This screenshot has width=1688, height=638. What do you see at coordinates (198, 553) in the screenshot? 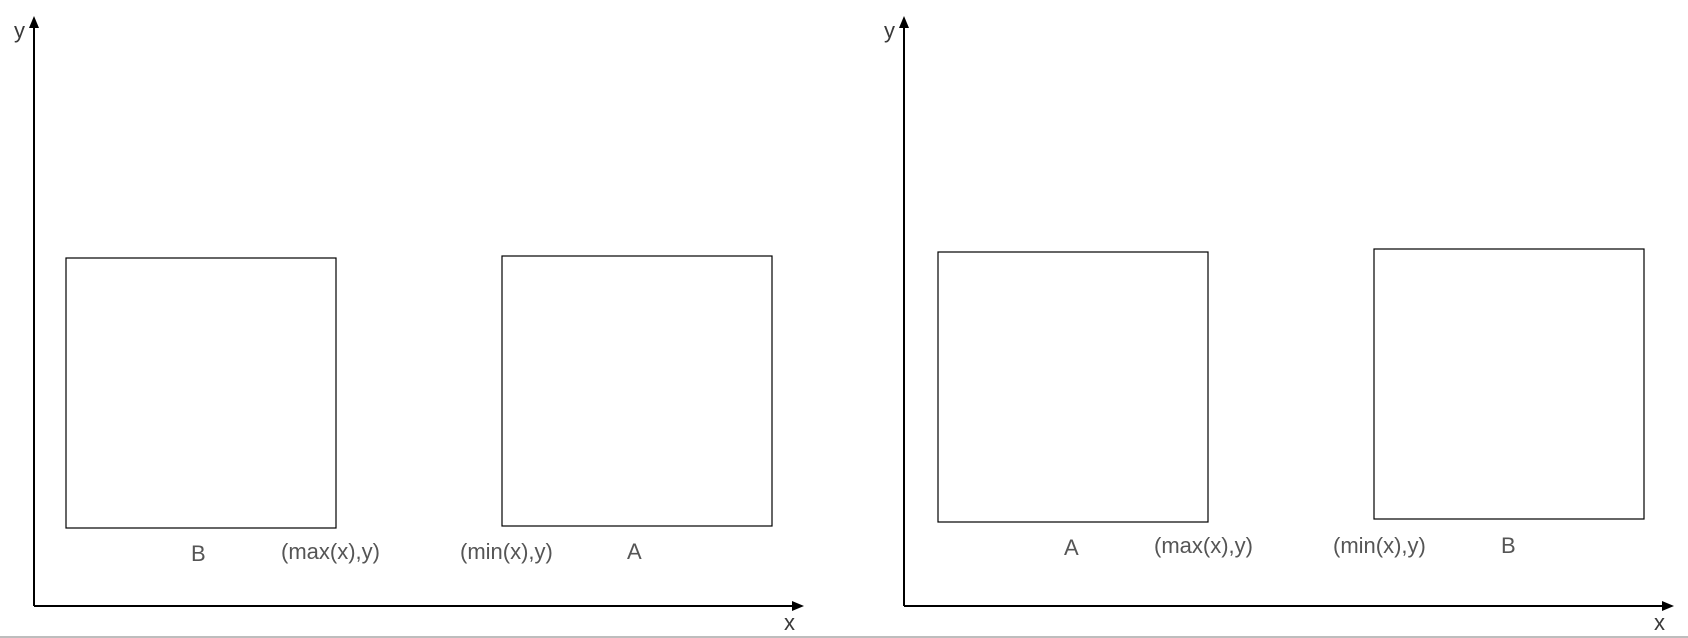
I see `panel-left-box-b-label: B` at bounding box center [198, 553].